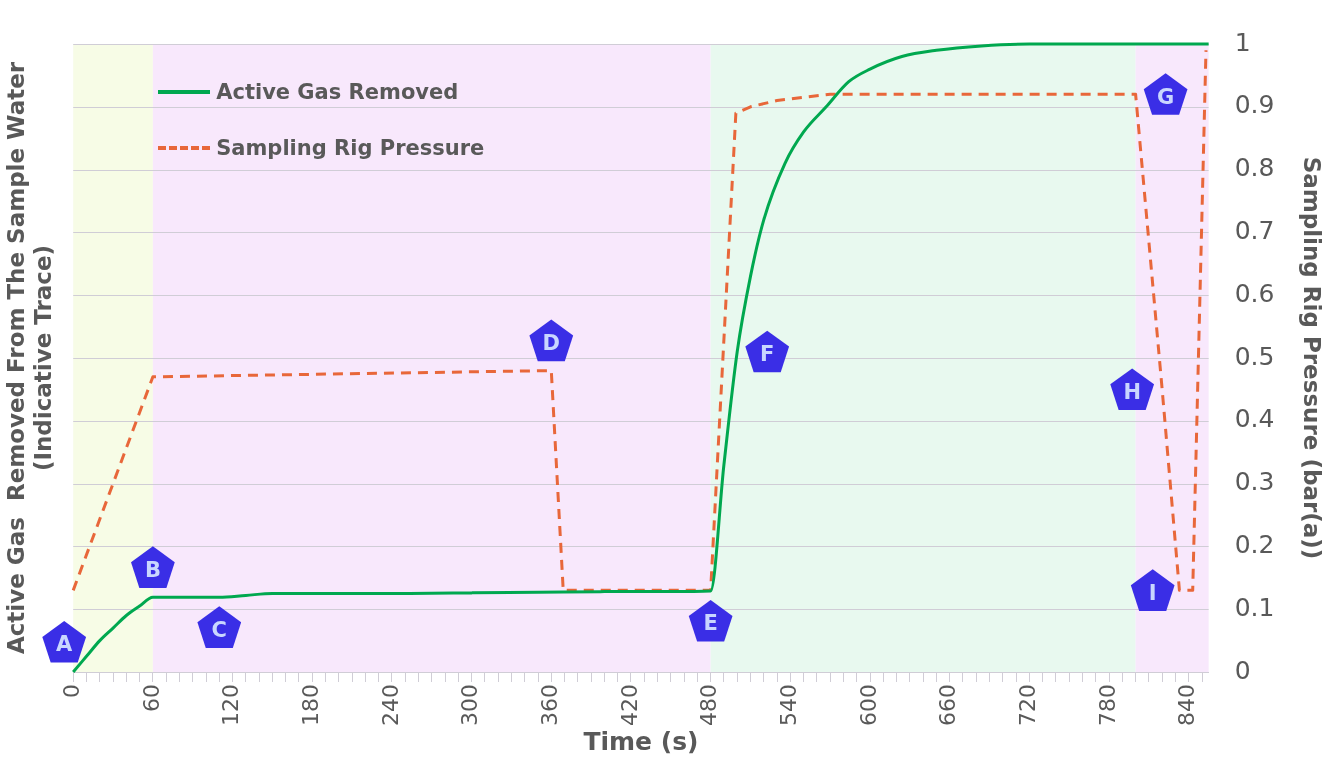 The width and height of the screenshot is (1336, 770). I want to click on y-axis-title: Sampling Rig Pressure (bar(a)), so click(1312, 358).